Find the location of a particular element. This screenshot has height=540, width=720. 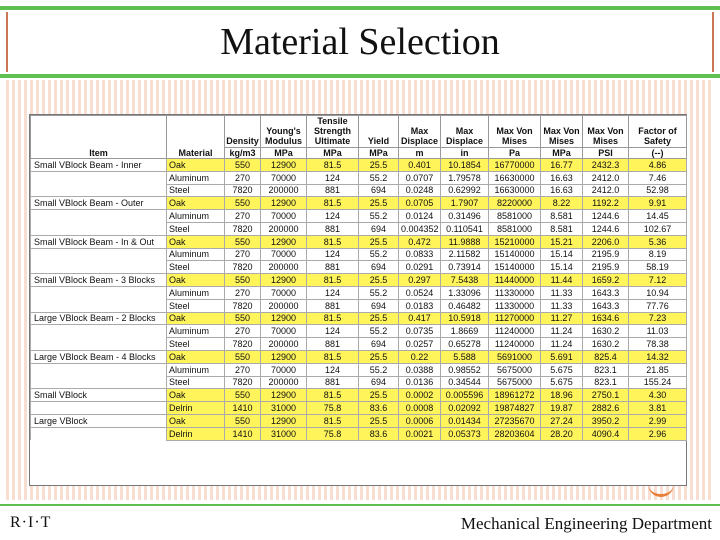

value-cell: 75.8 is located at coordinates (332, 433).